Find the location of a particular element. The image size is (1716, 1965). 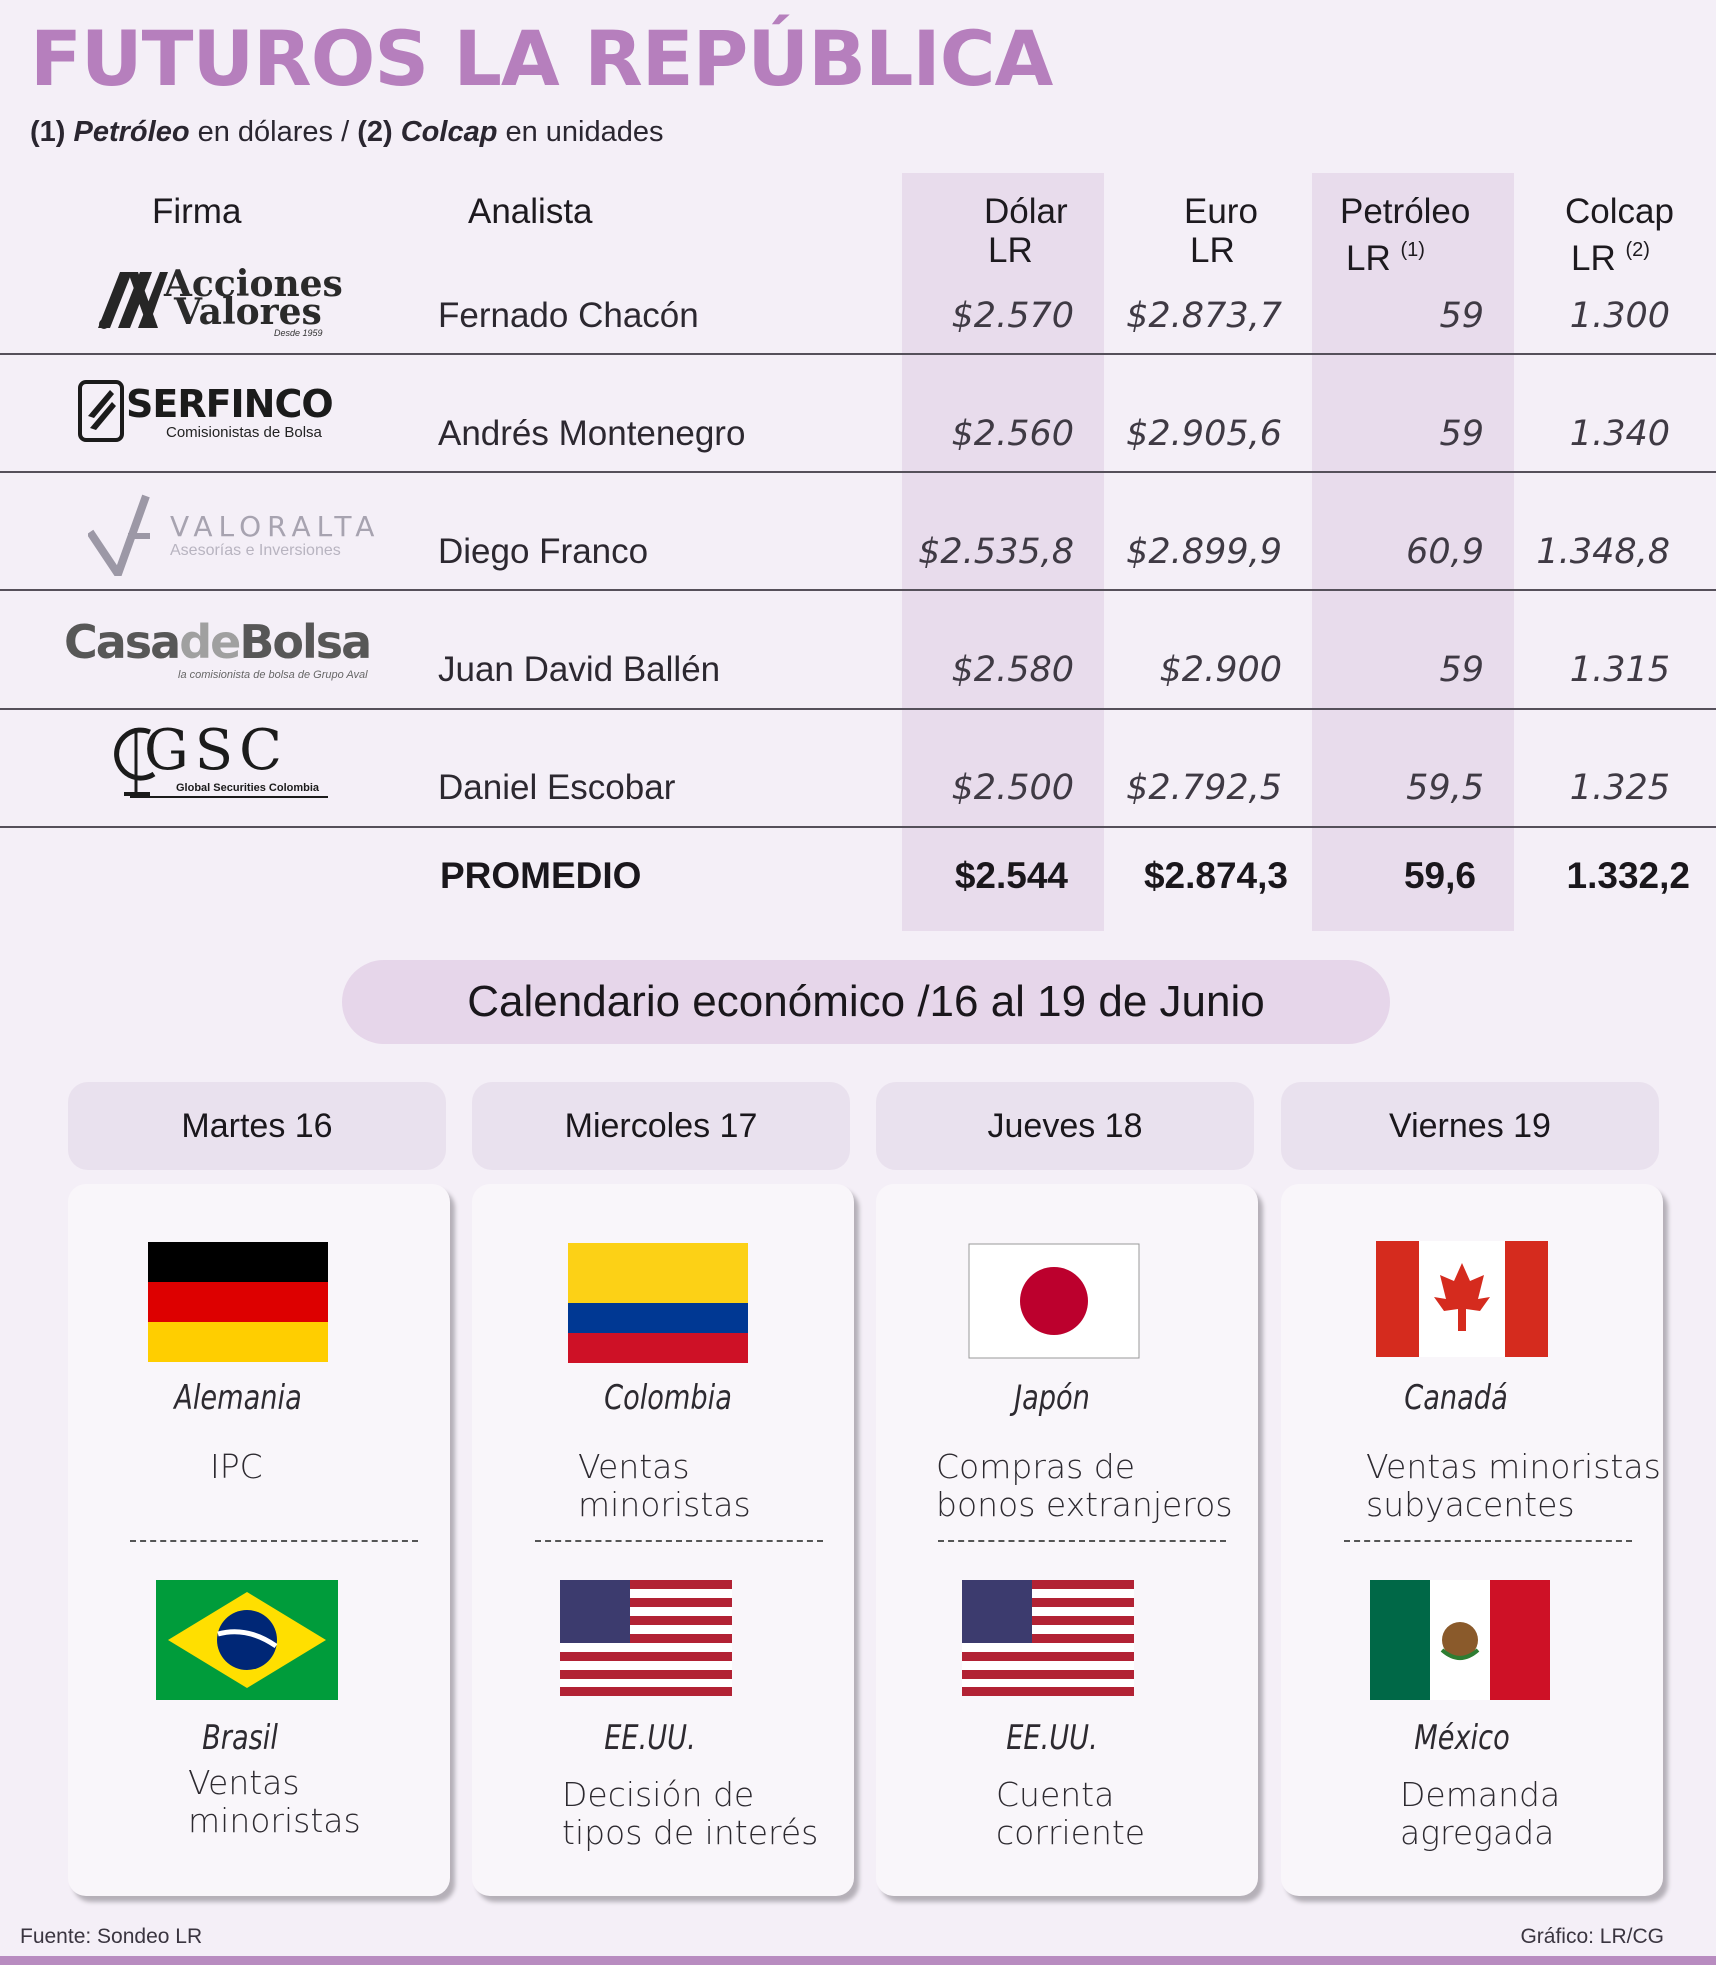

casadebolsa-logo-tag: la comisionista de bolsa de Grupo Aval is located at coordinates (273, 675).